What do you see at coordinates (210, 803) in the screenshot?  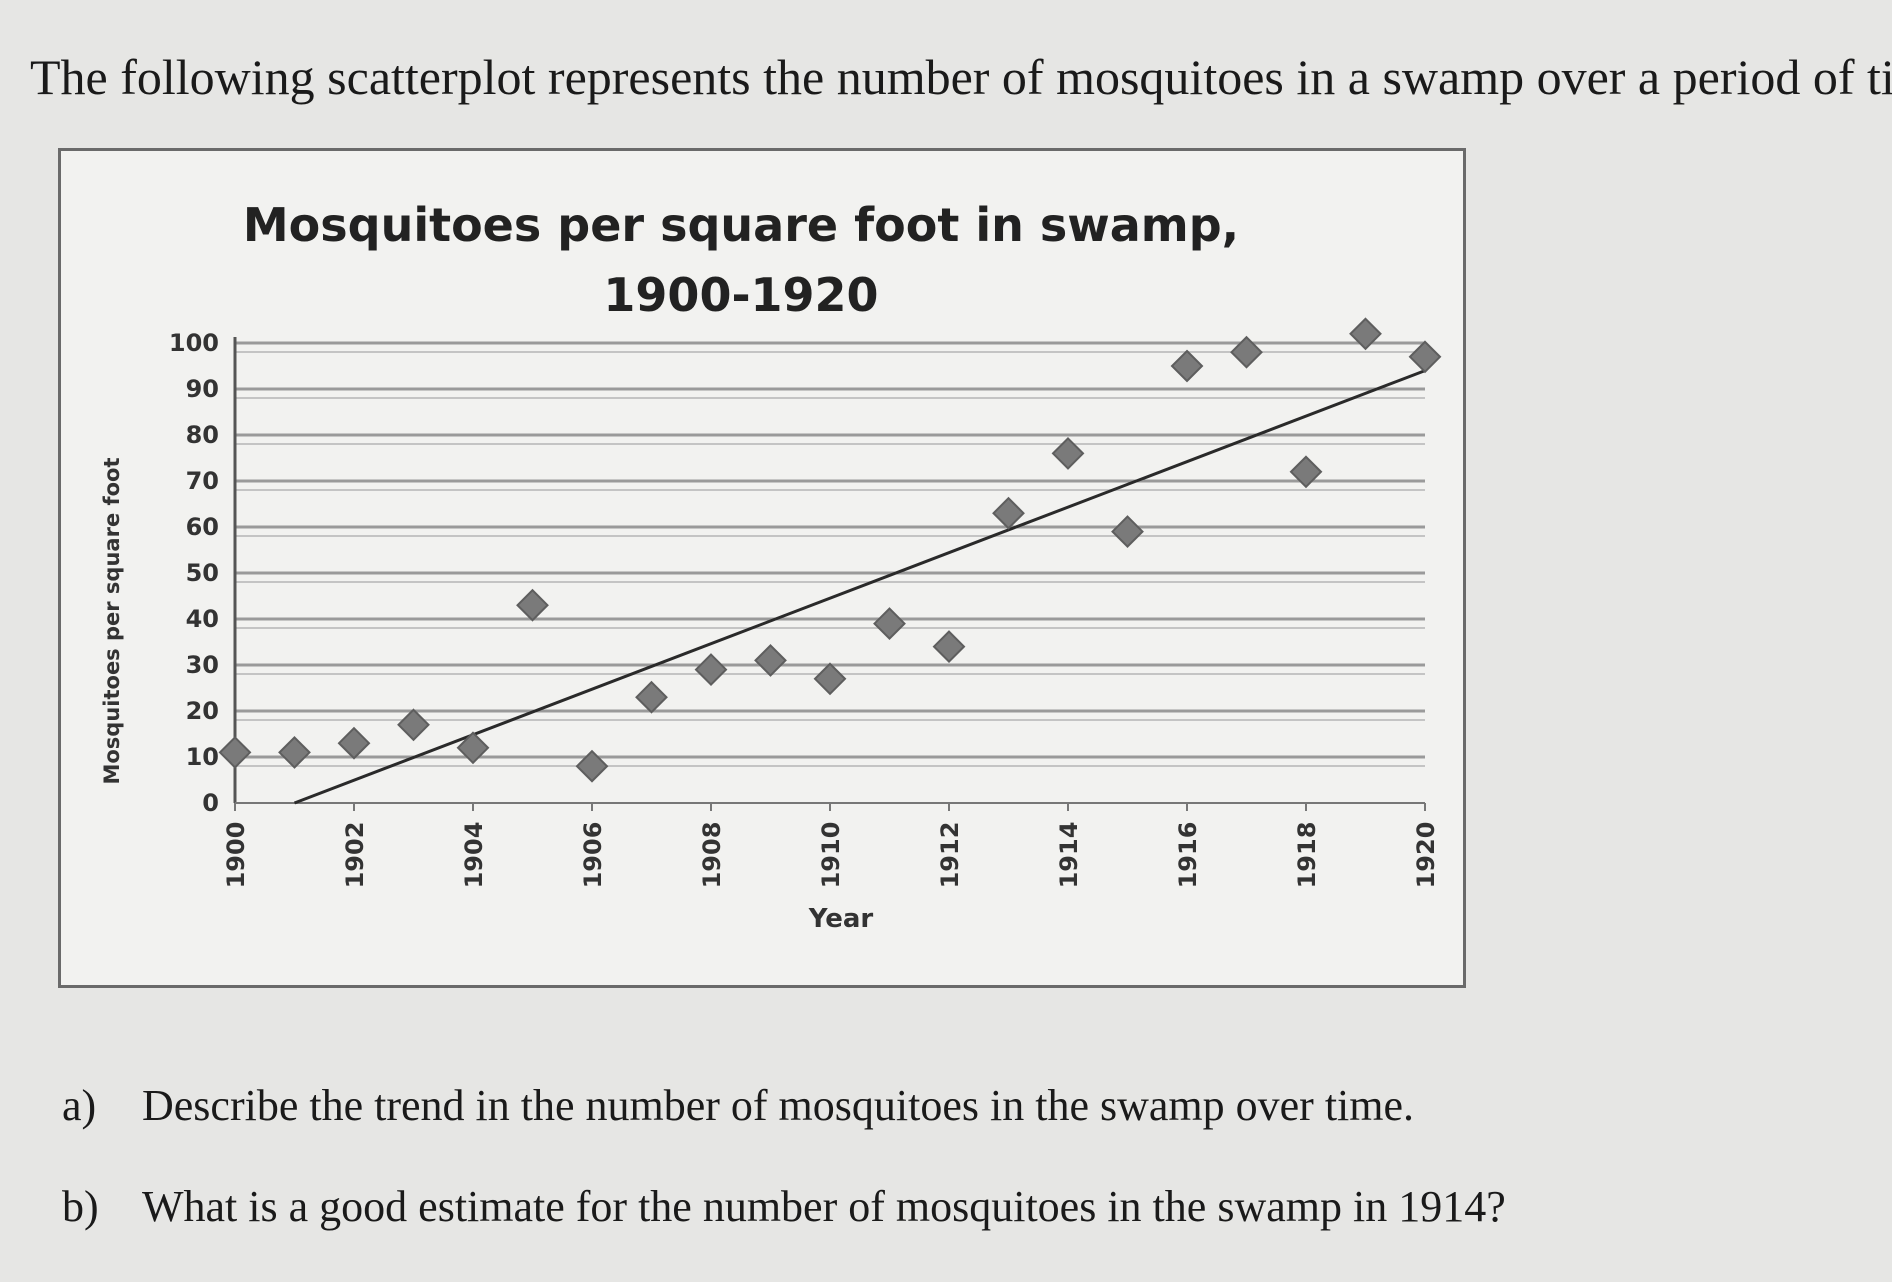 I see `y-tick-label-0: 0` at bounding box center [210, 803].